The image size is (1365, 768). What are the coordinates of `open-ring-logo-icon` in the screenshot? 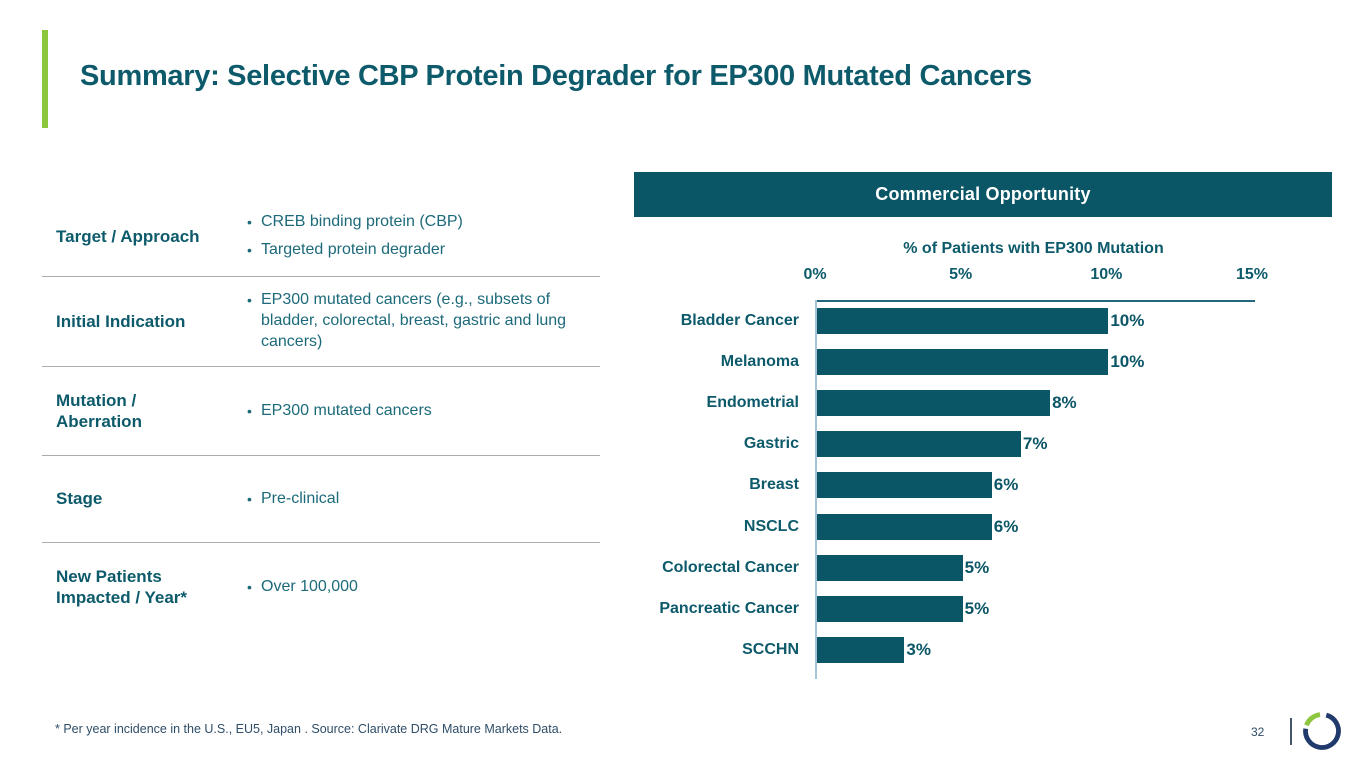 It's located at (1322, 731).